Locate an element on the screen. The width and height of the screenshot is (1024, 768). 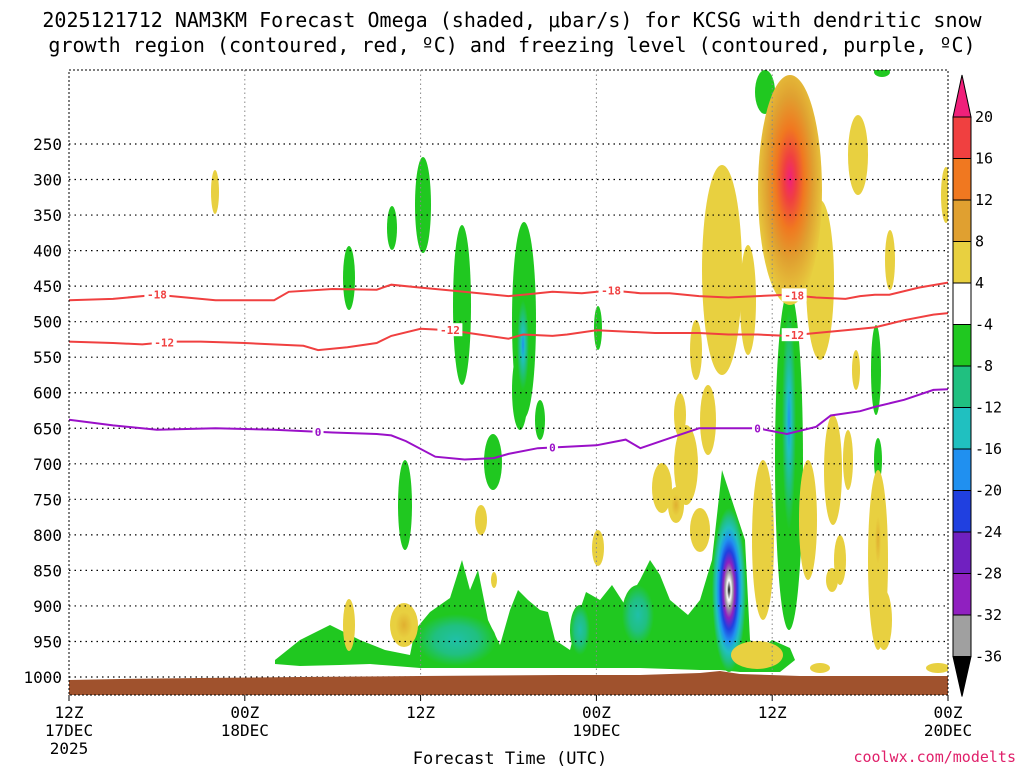
x-tick-label: 00Z is located at coordinates (596, 712).